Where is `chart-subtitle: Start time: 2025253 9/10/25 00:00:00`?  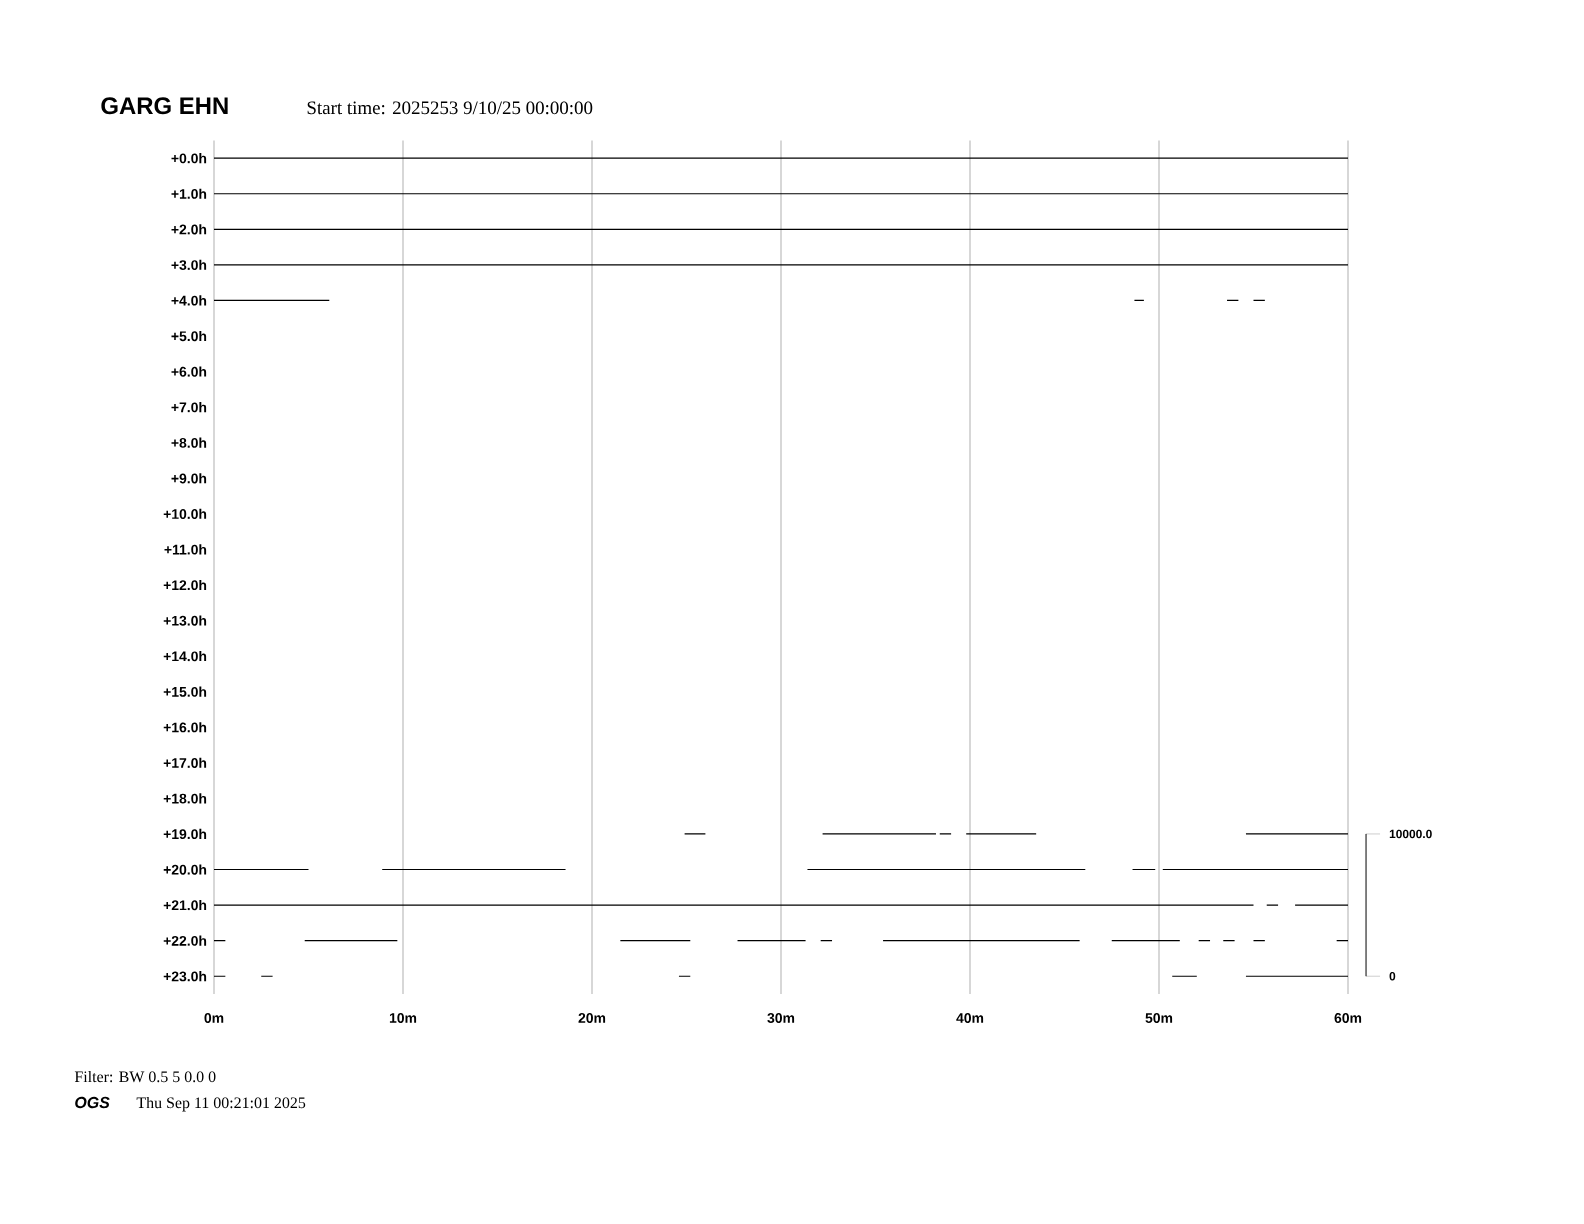
chart-subtitle: Start time: 2025253 9/10/25 00:00:00 is located at coordinates (450, 108).